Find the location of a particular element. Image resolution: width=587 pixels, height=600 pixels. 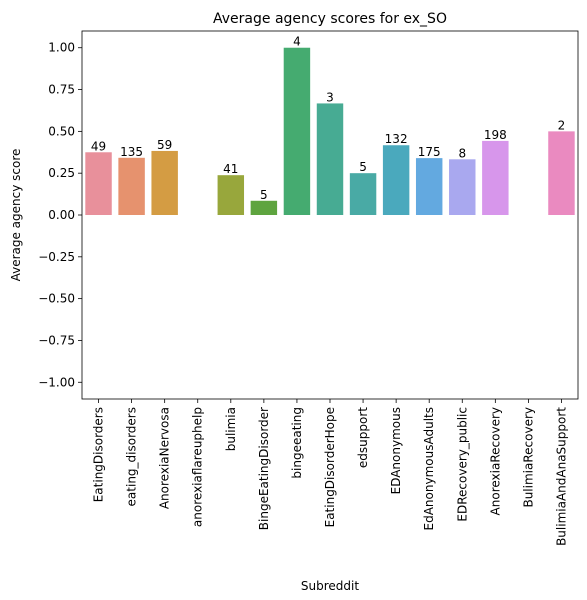

data-label-EatingDisorderHope: 3 is located at coordinates (330, 97).